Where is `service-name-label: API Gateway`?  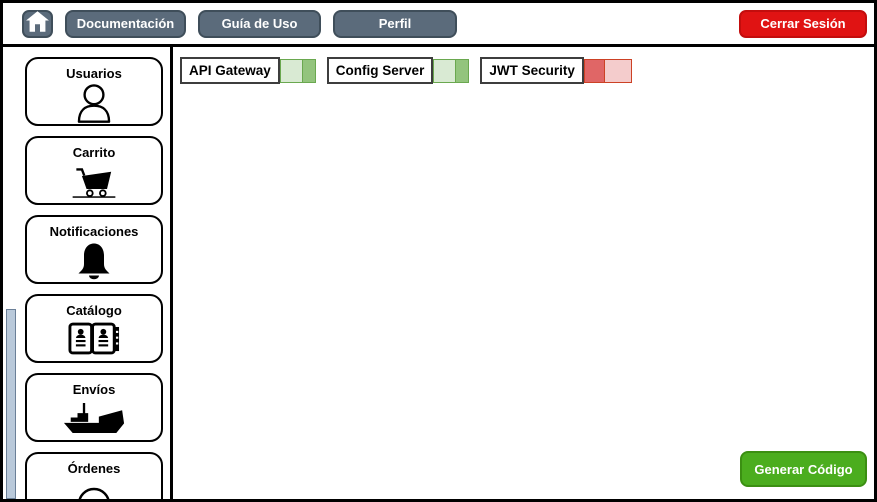 service-name-label: API Gateway is located at coordinates (230, 70).